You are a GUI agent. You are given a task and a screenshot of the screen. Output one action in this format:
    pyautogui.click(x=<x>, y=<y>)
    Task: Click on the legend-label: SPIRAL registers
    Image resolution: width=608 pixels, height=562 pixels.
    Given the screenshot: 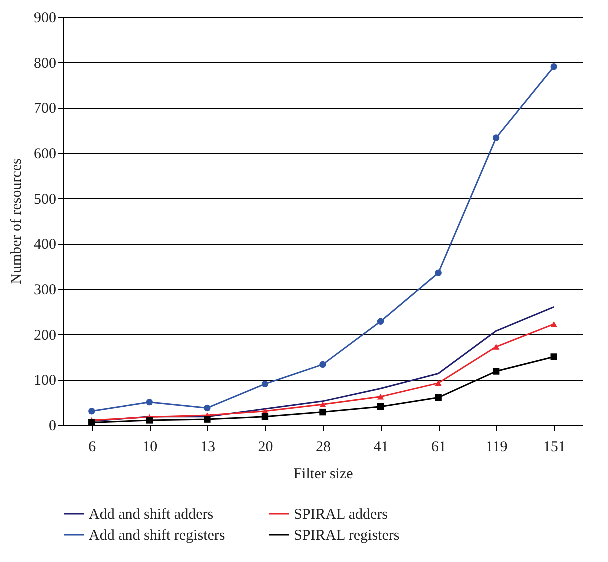 What is the action you would take?
    pyautogui.click(x=347, y=536)
    